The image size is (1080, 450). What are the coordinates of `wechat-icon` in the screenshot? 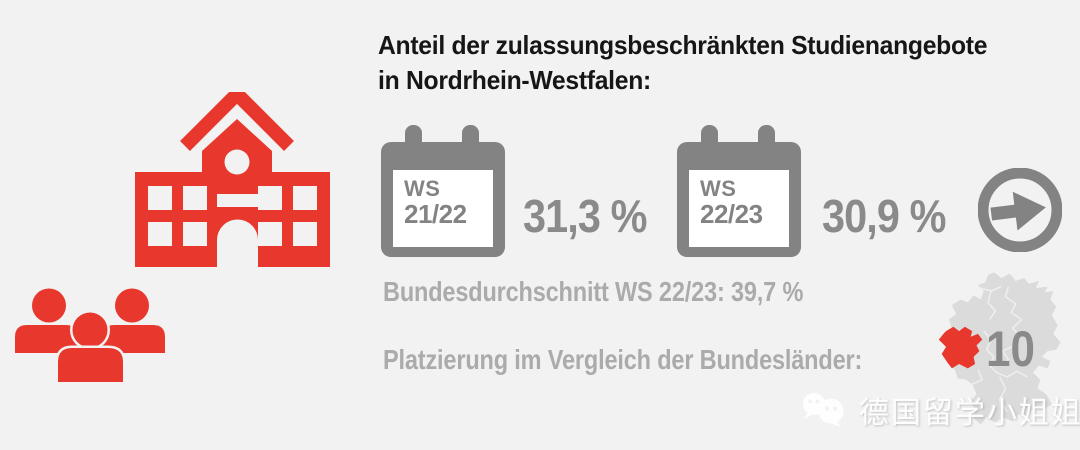 It's located at (823, 410).